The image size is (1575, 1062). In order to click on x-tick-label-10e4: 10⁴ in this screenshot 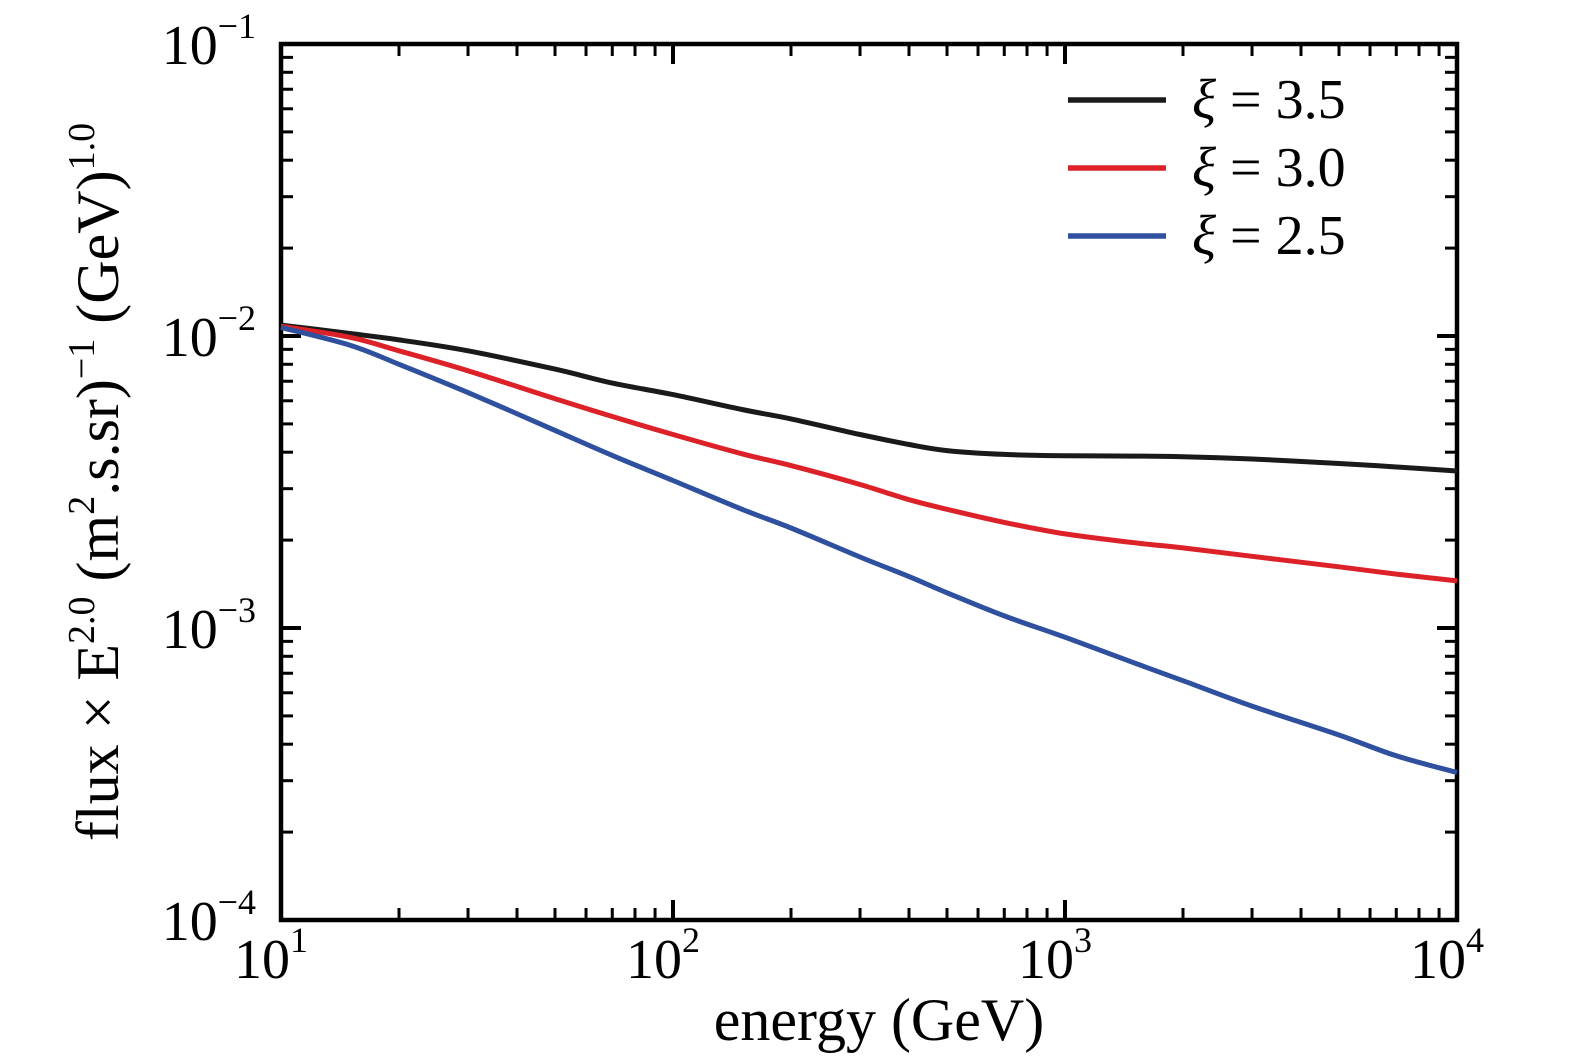, I will do `click(1447, 955)`.